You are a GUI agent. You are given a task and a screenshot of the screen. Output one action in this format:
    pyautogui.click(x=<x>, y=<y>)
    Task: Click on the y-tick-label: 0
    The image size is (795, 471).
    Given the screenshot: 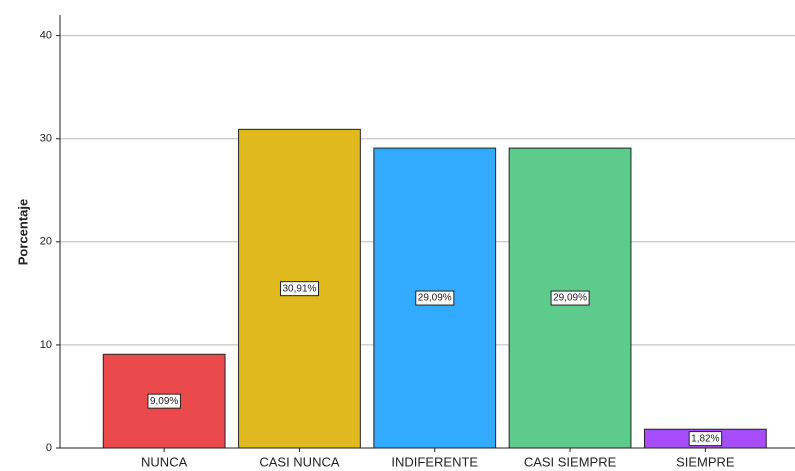 What is the action you would take?
    pyautogui.click(x=49, y=448)
    